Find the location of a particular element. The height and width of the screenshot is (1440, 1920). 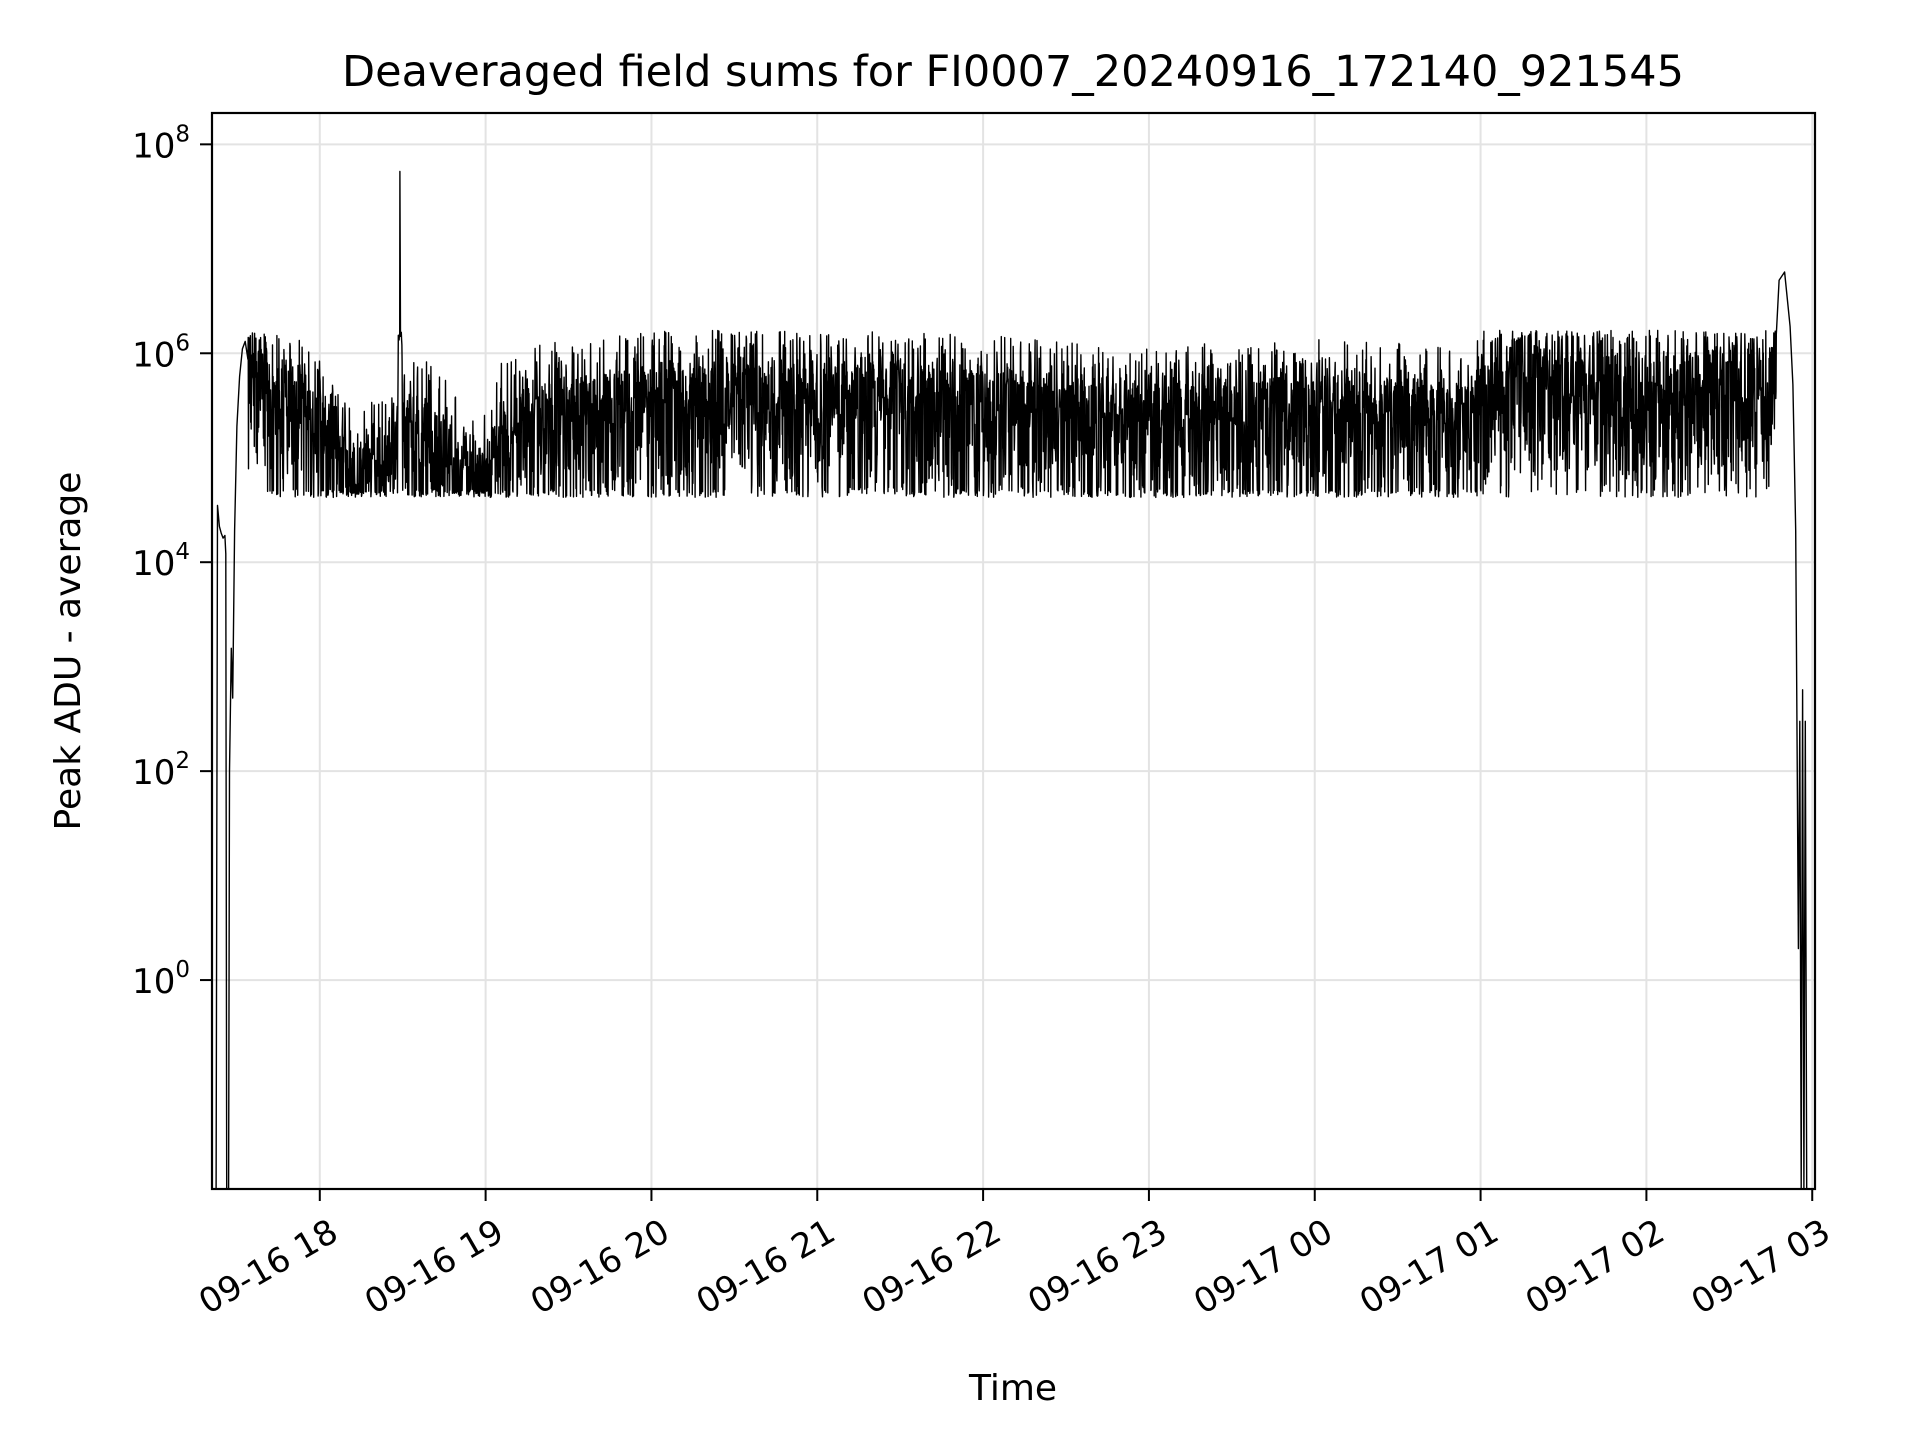

y-tick-label: 10⁴ is located at coordinates (161, 561).